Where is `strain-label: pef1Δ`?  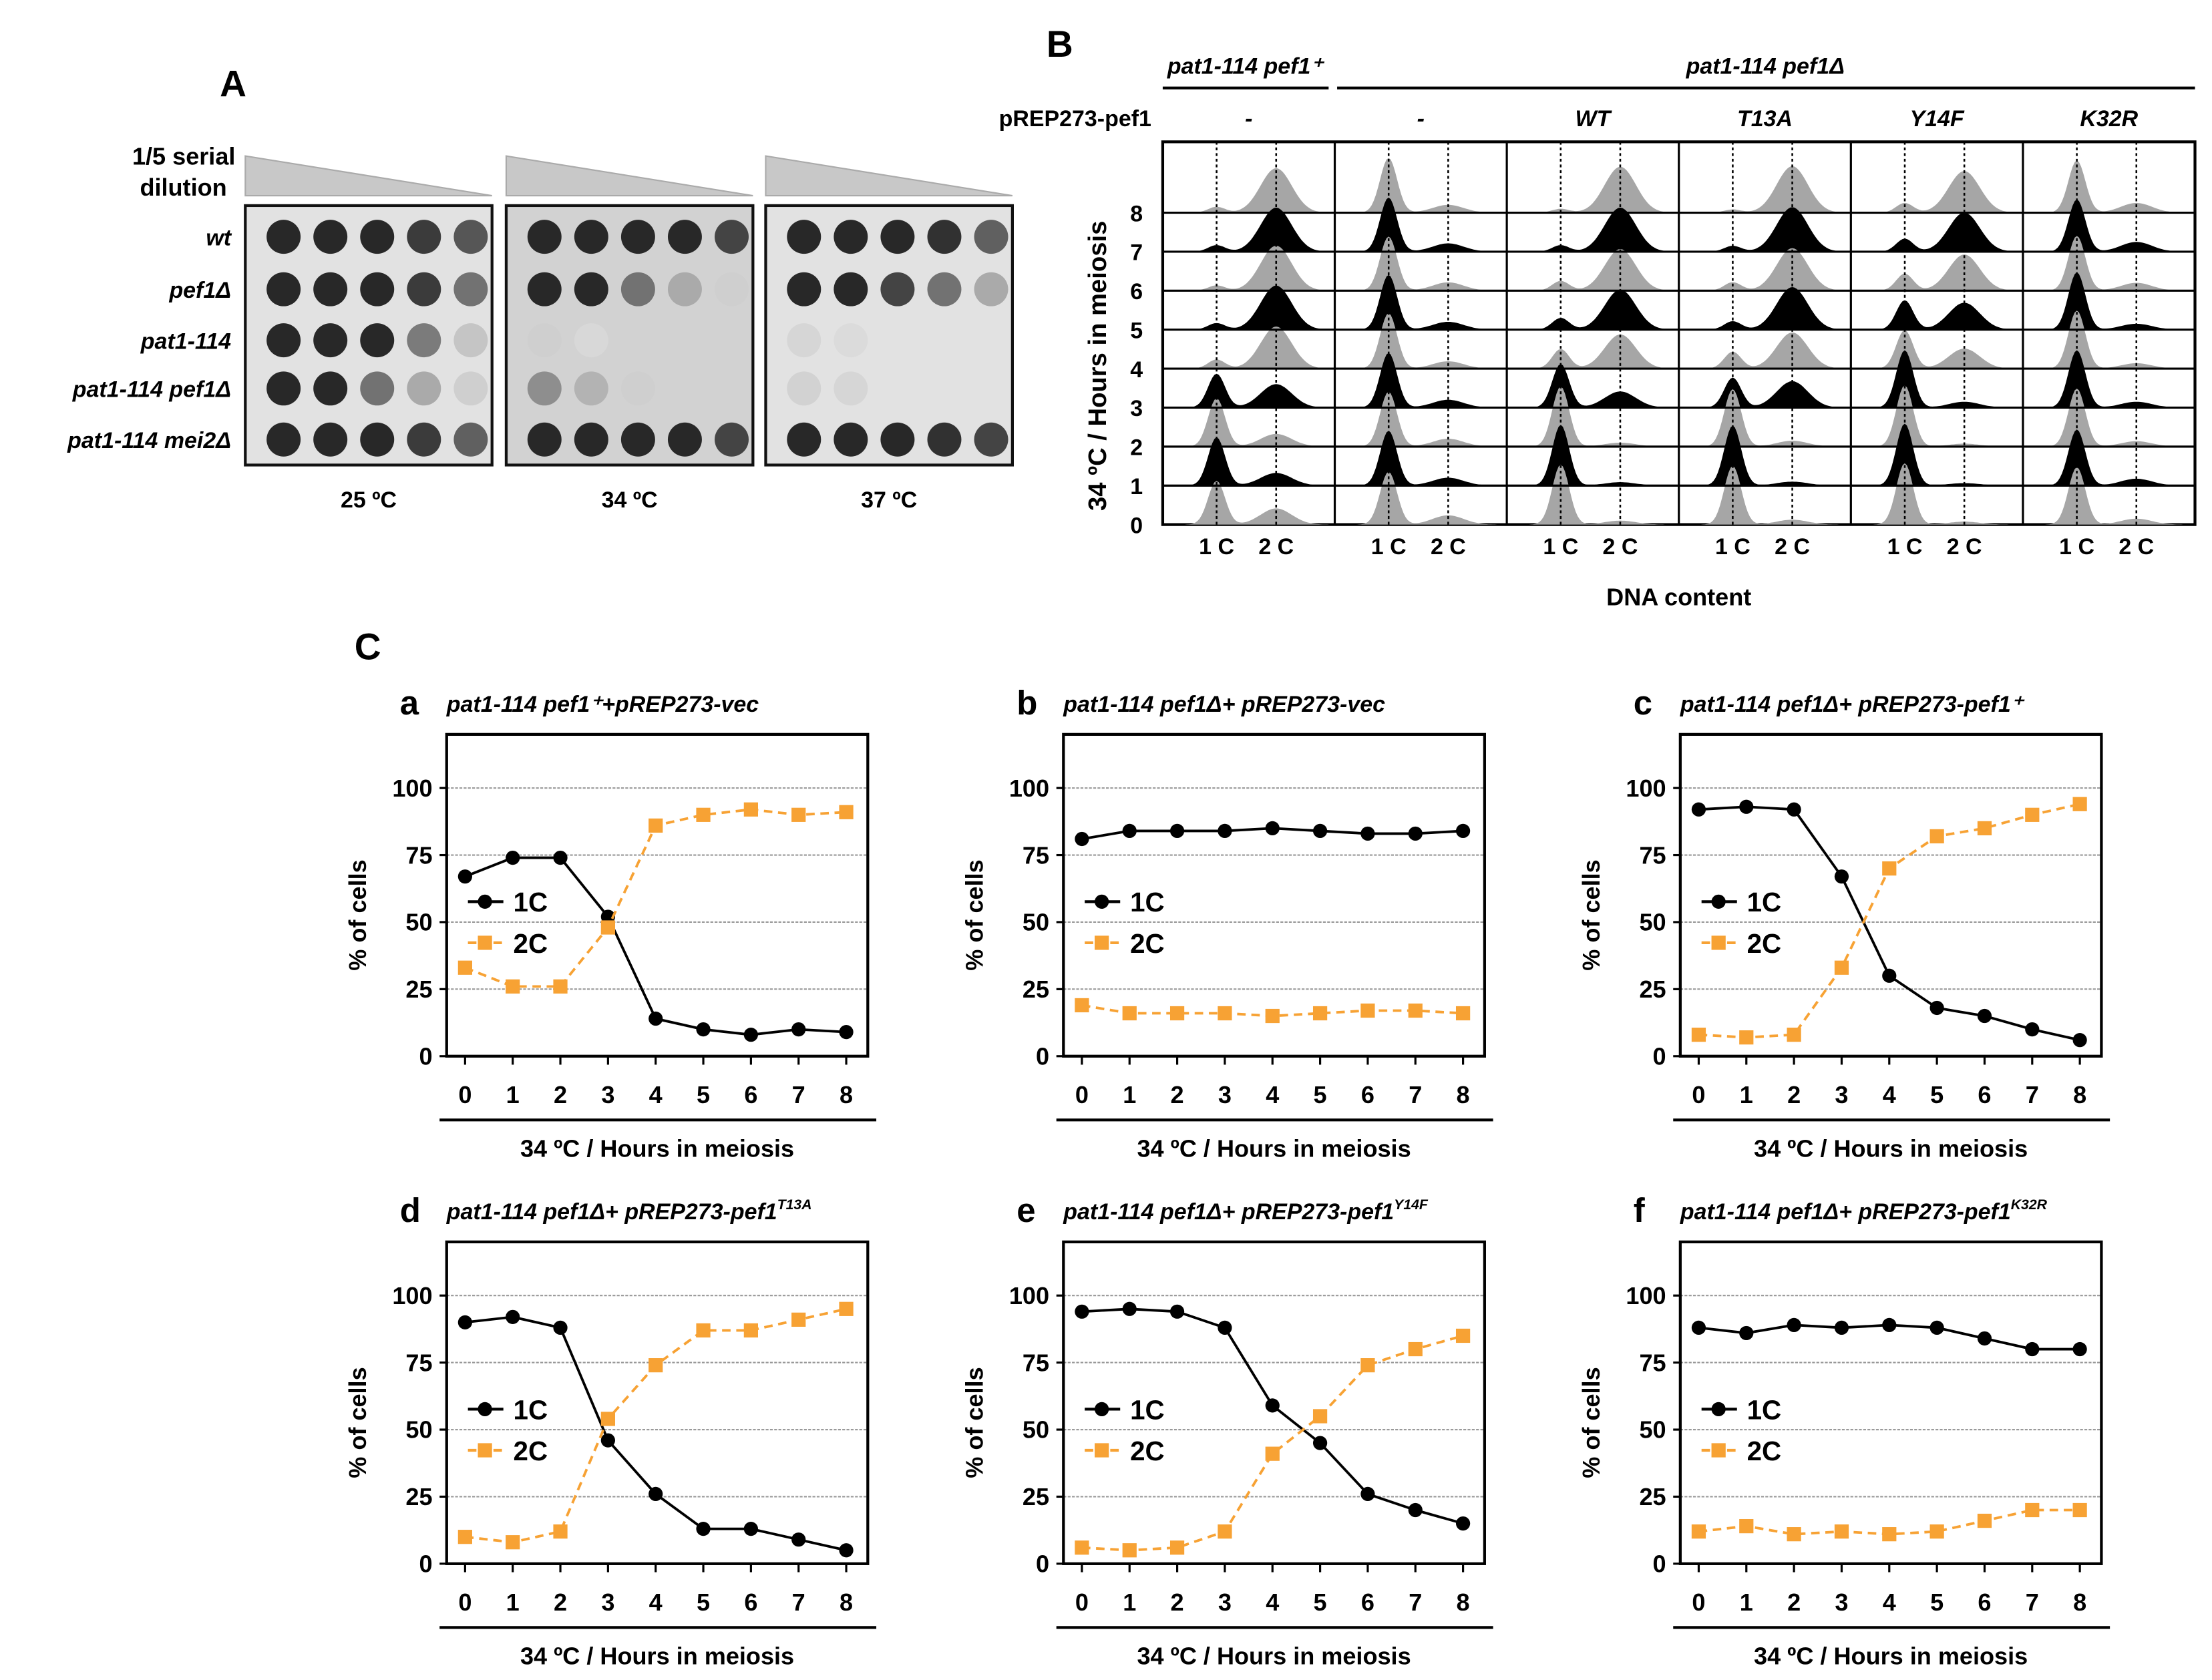
strain-label: pef1Δ is located at coordinates (199, 290).